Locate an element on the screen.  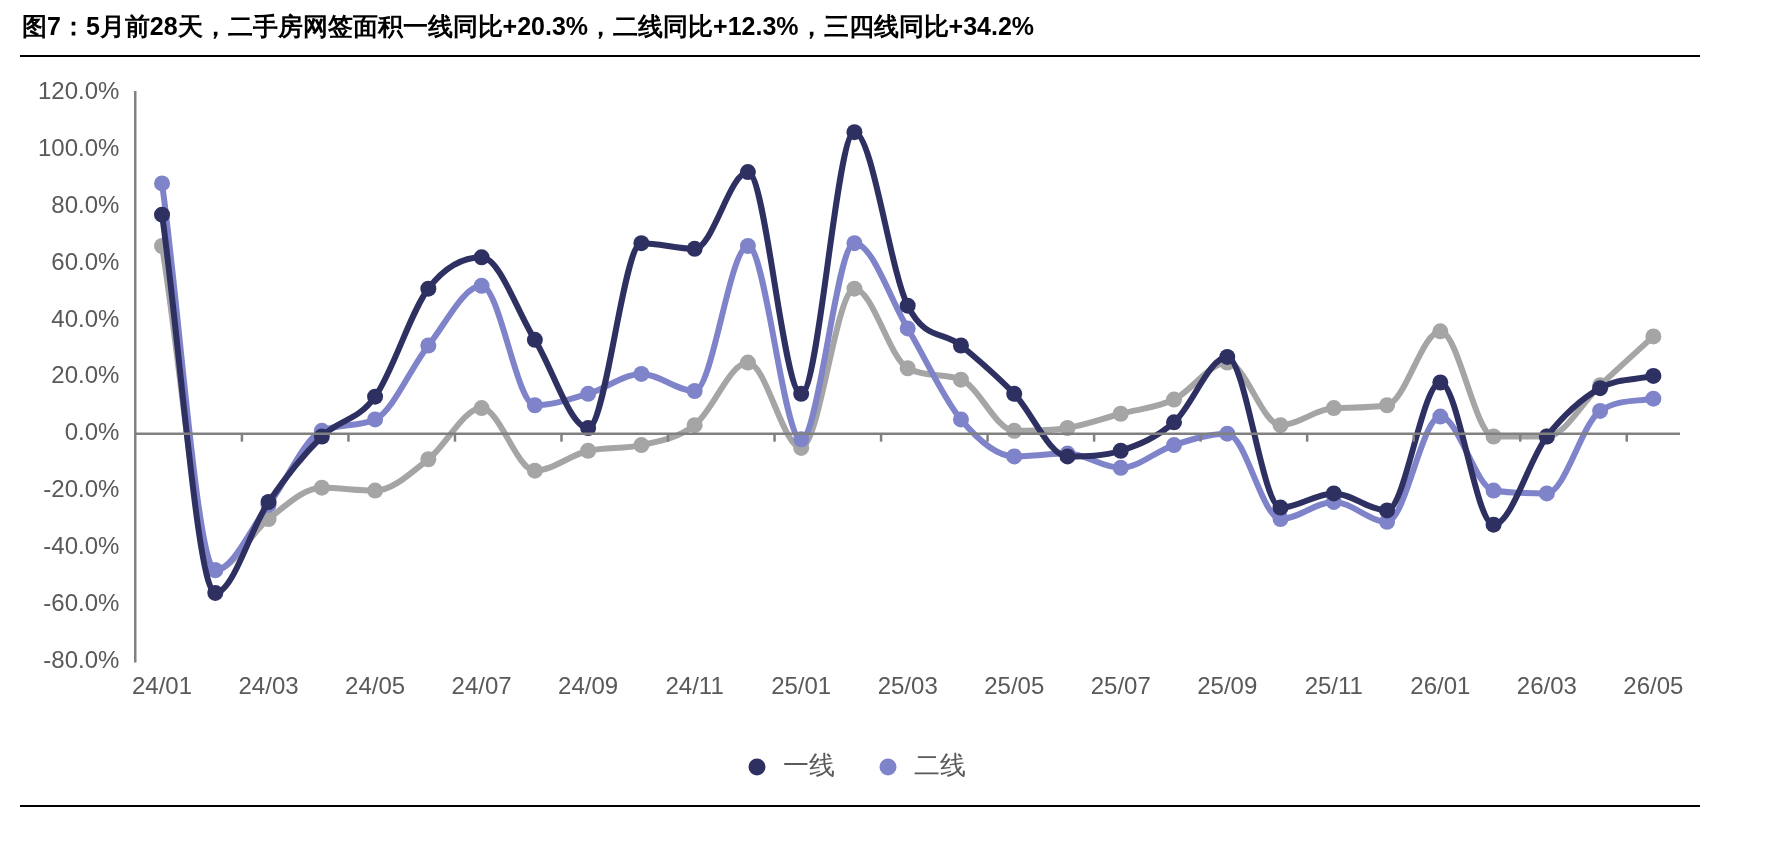
y-tick-label: -40.0% is located at coordinates (81, 546).